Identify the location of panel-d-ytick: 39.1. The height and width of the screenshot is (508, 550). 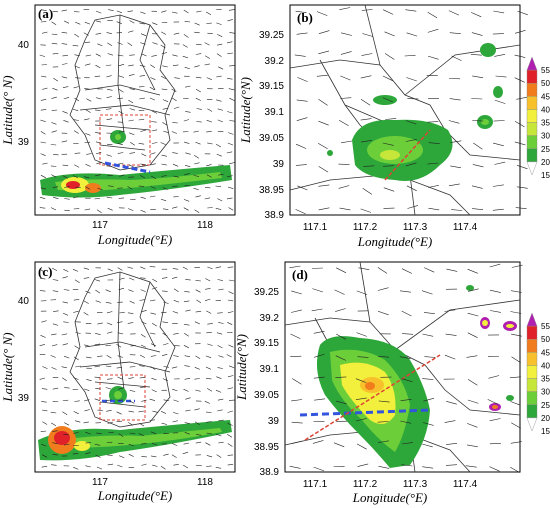
(270, 369).